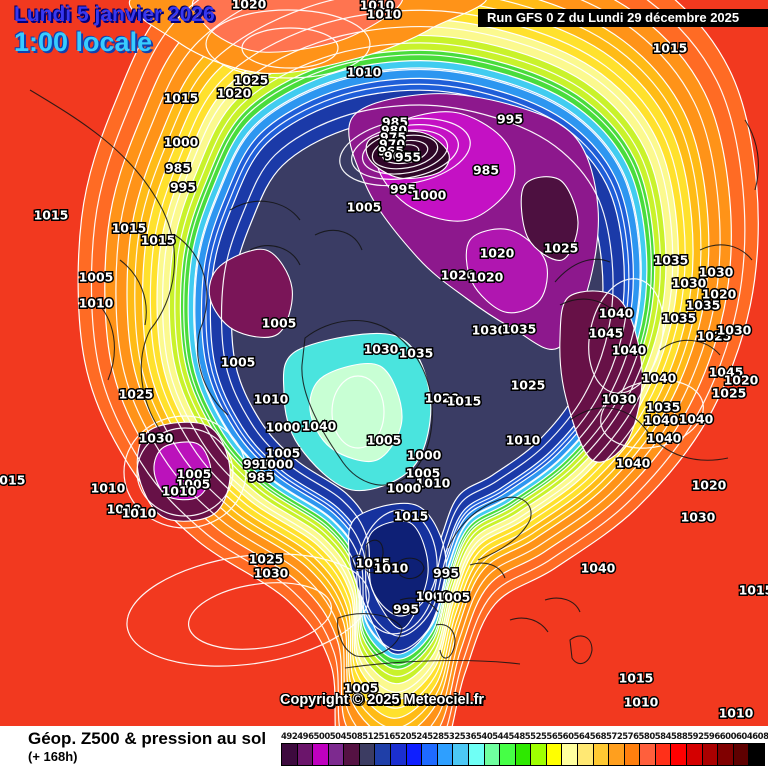 The width and height of the screenshot is (768, 768). Describe the element at coordinates (630, 737) in the screenshot. I see `legend-value: 576` at that location.